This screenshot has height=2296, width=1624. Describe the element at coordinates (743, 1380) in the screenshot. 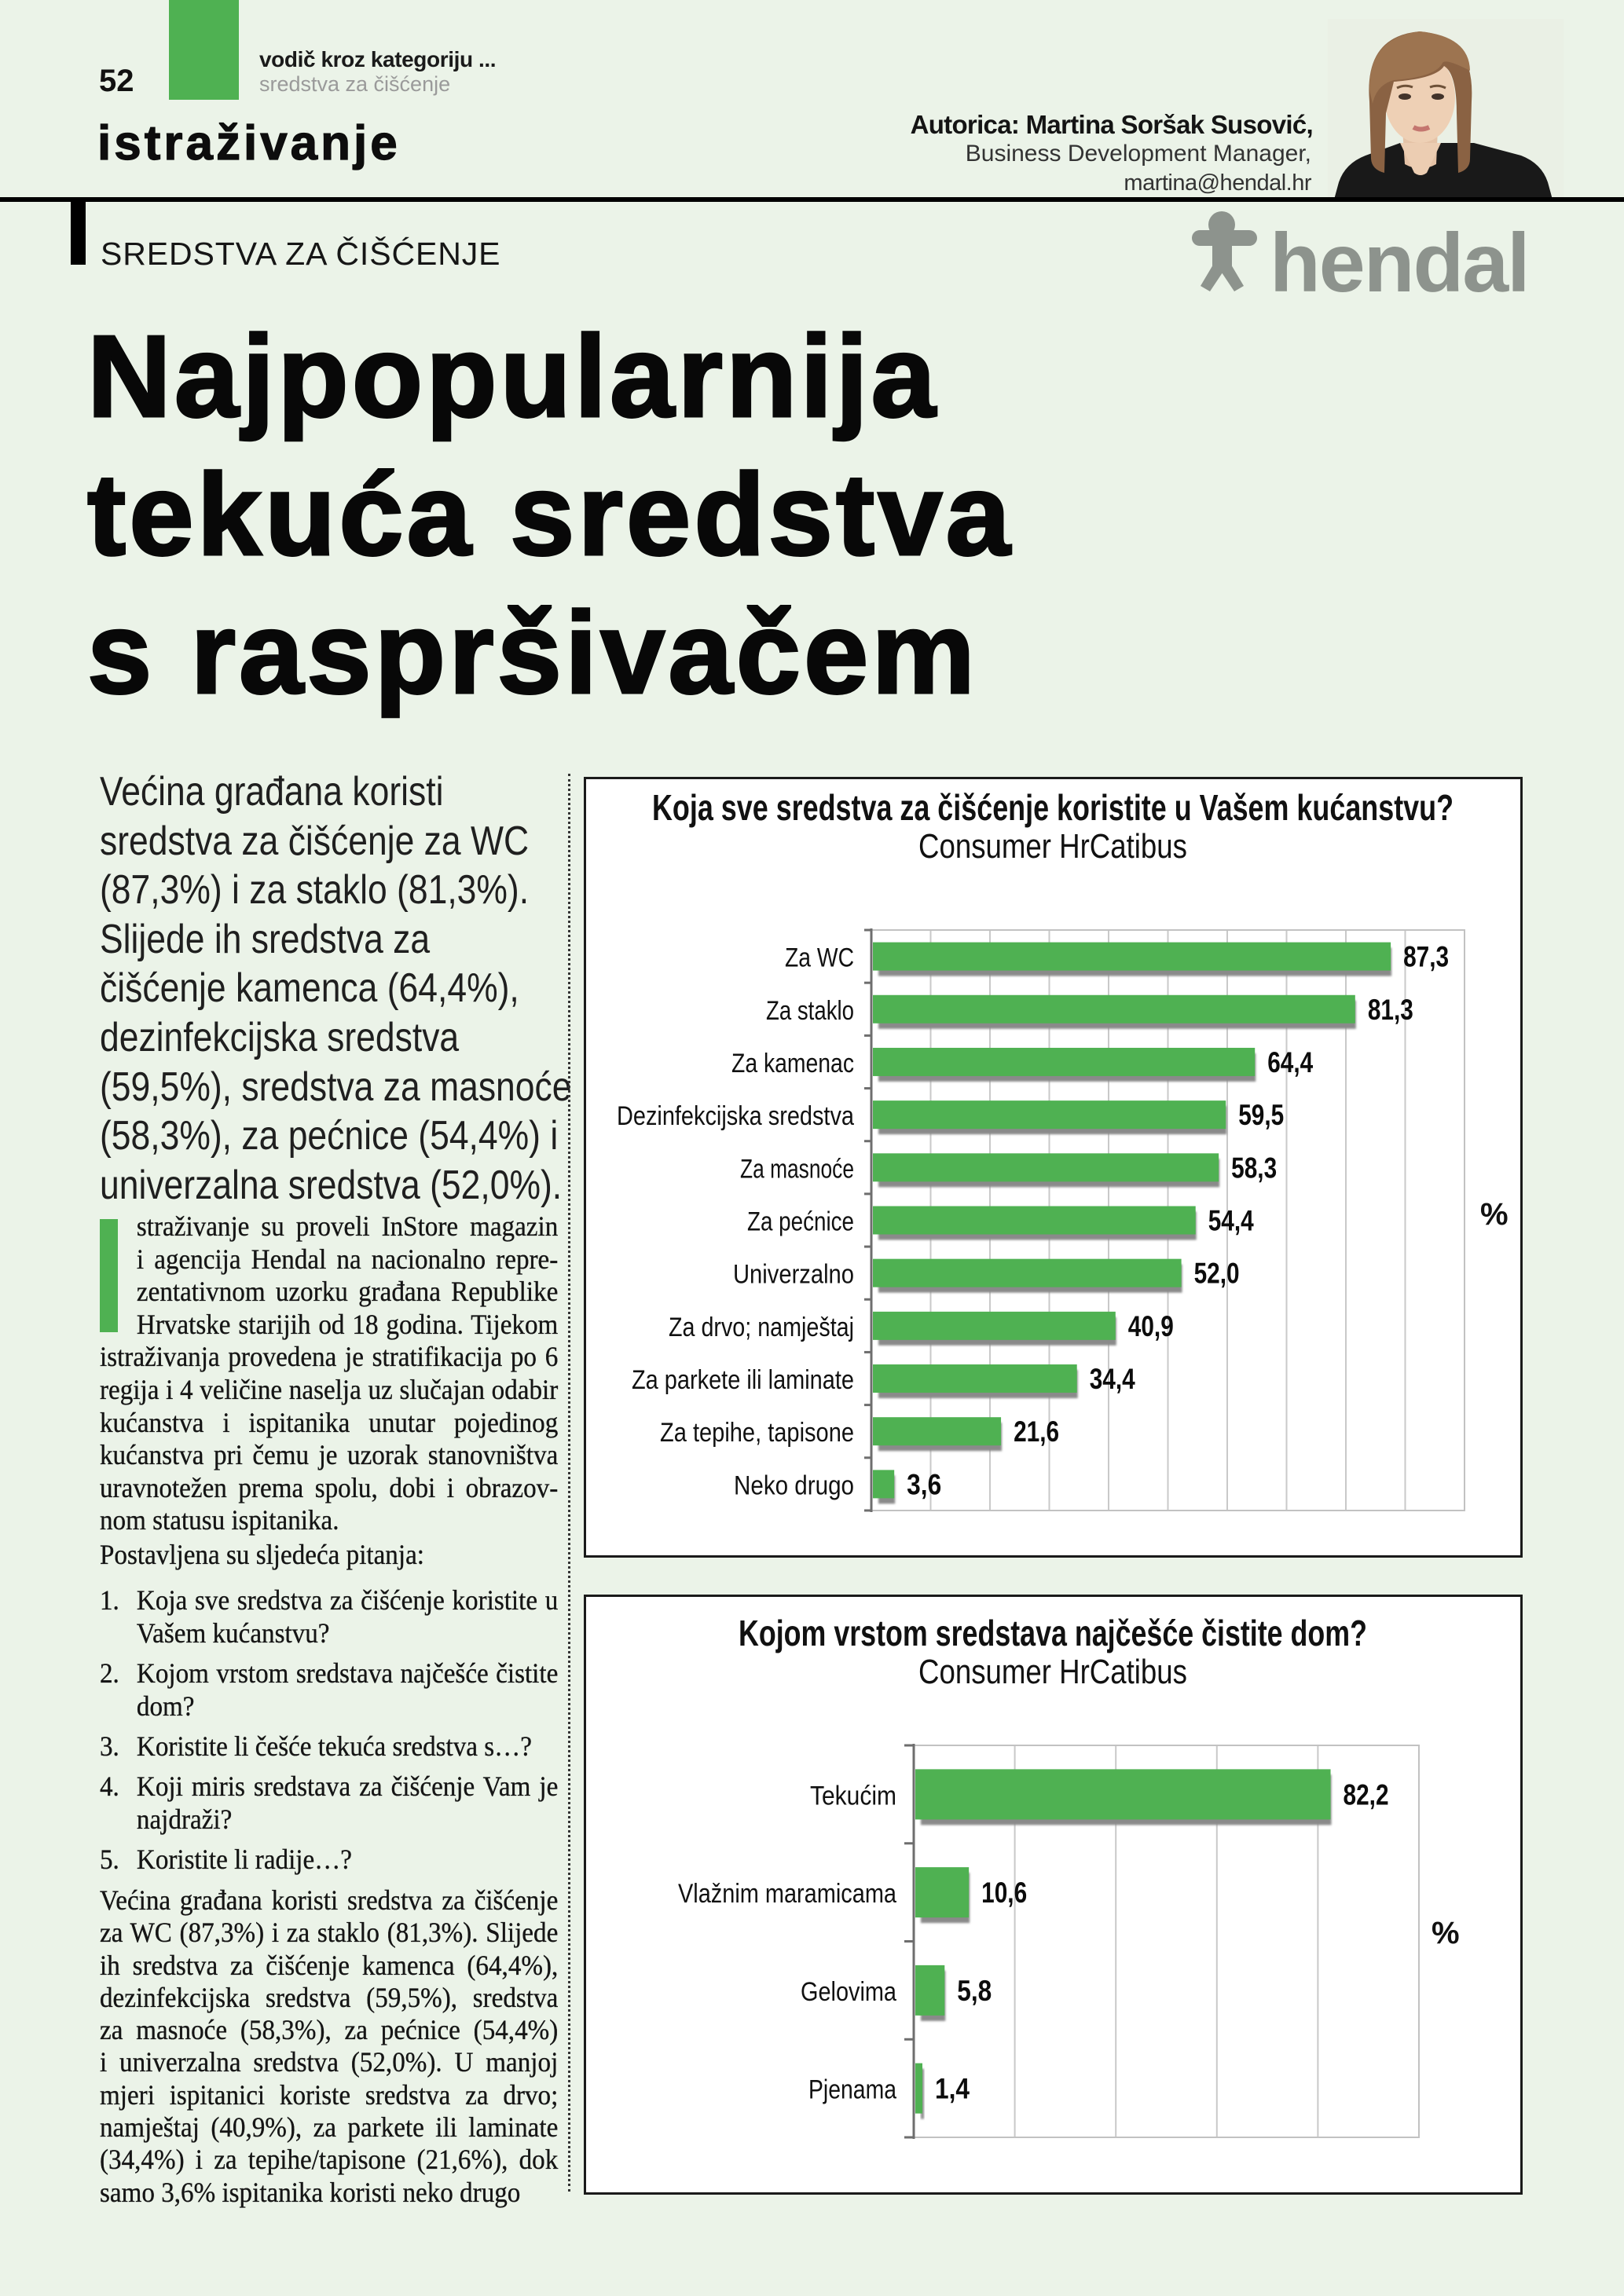

I see `svg-text: Za parkete ili laminate` at that location.